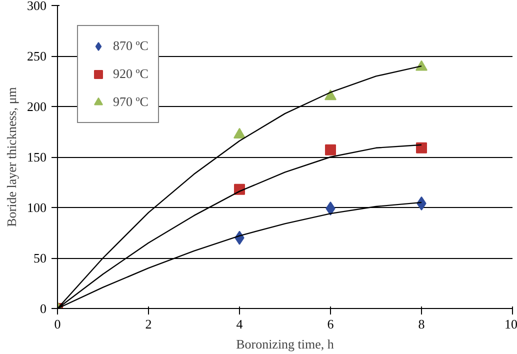 The width and height of the screenshot is (517, 354). I want to click on x-tick-label: 0, so click(57, 324).